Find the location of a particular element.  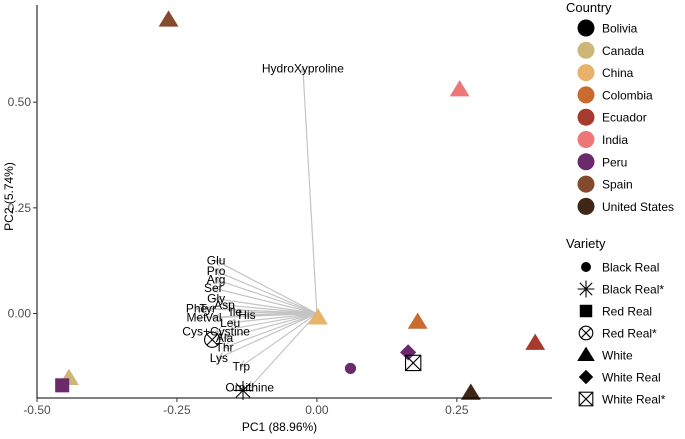

loading-label: Ornithine is located at coordinates (249, 387).